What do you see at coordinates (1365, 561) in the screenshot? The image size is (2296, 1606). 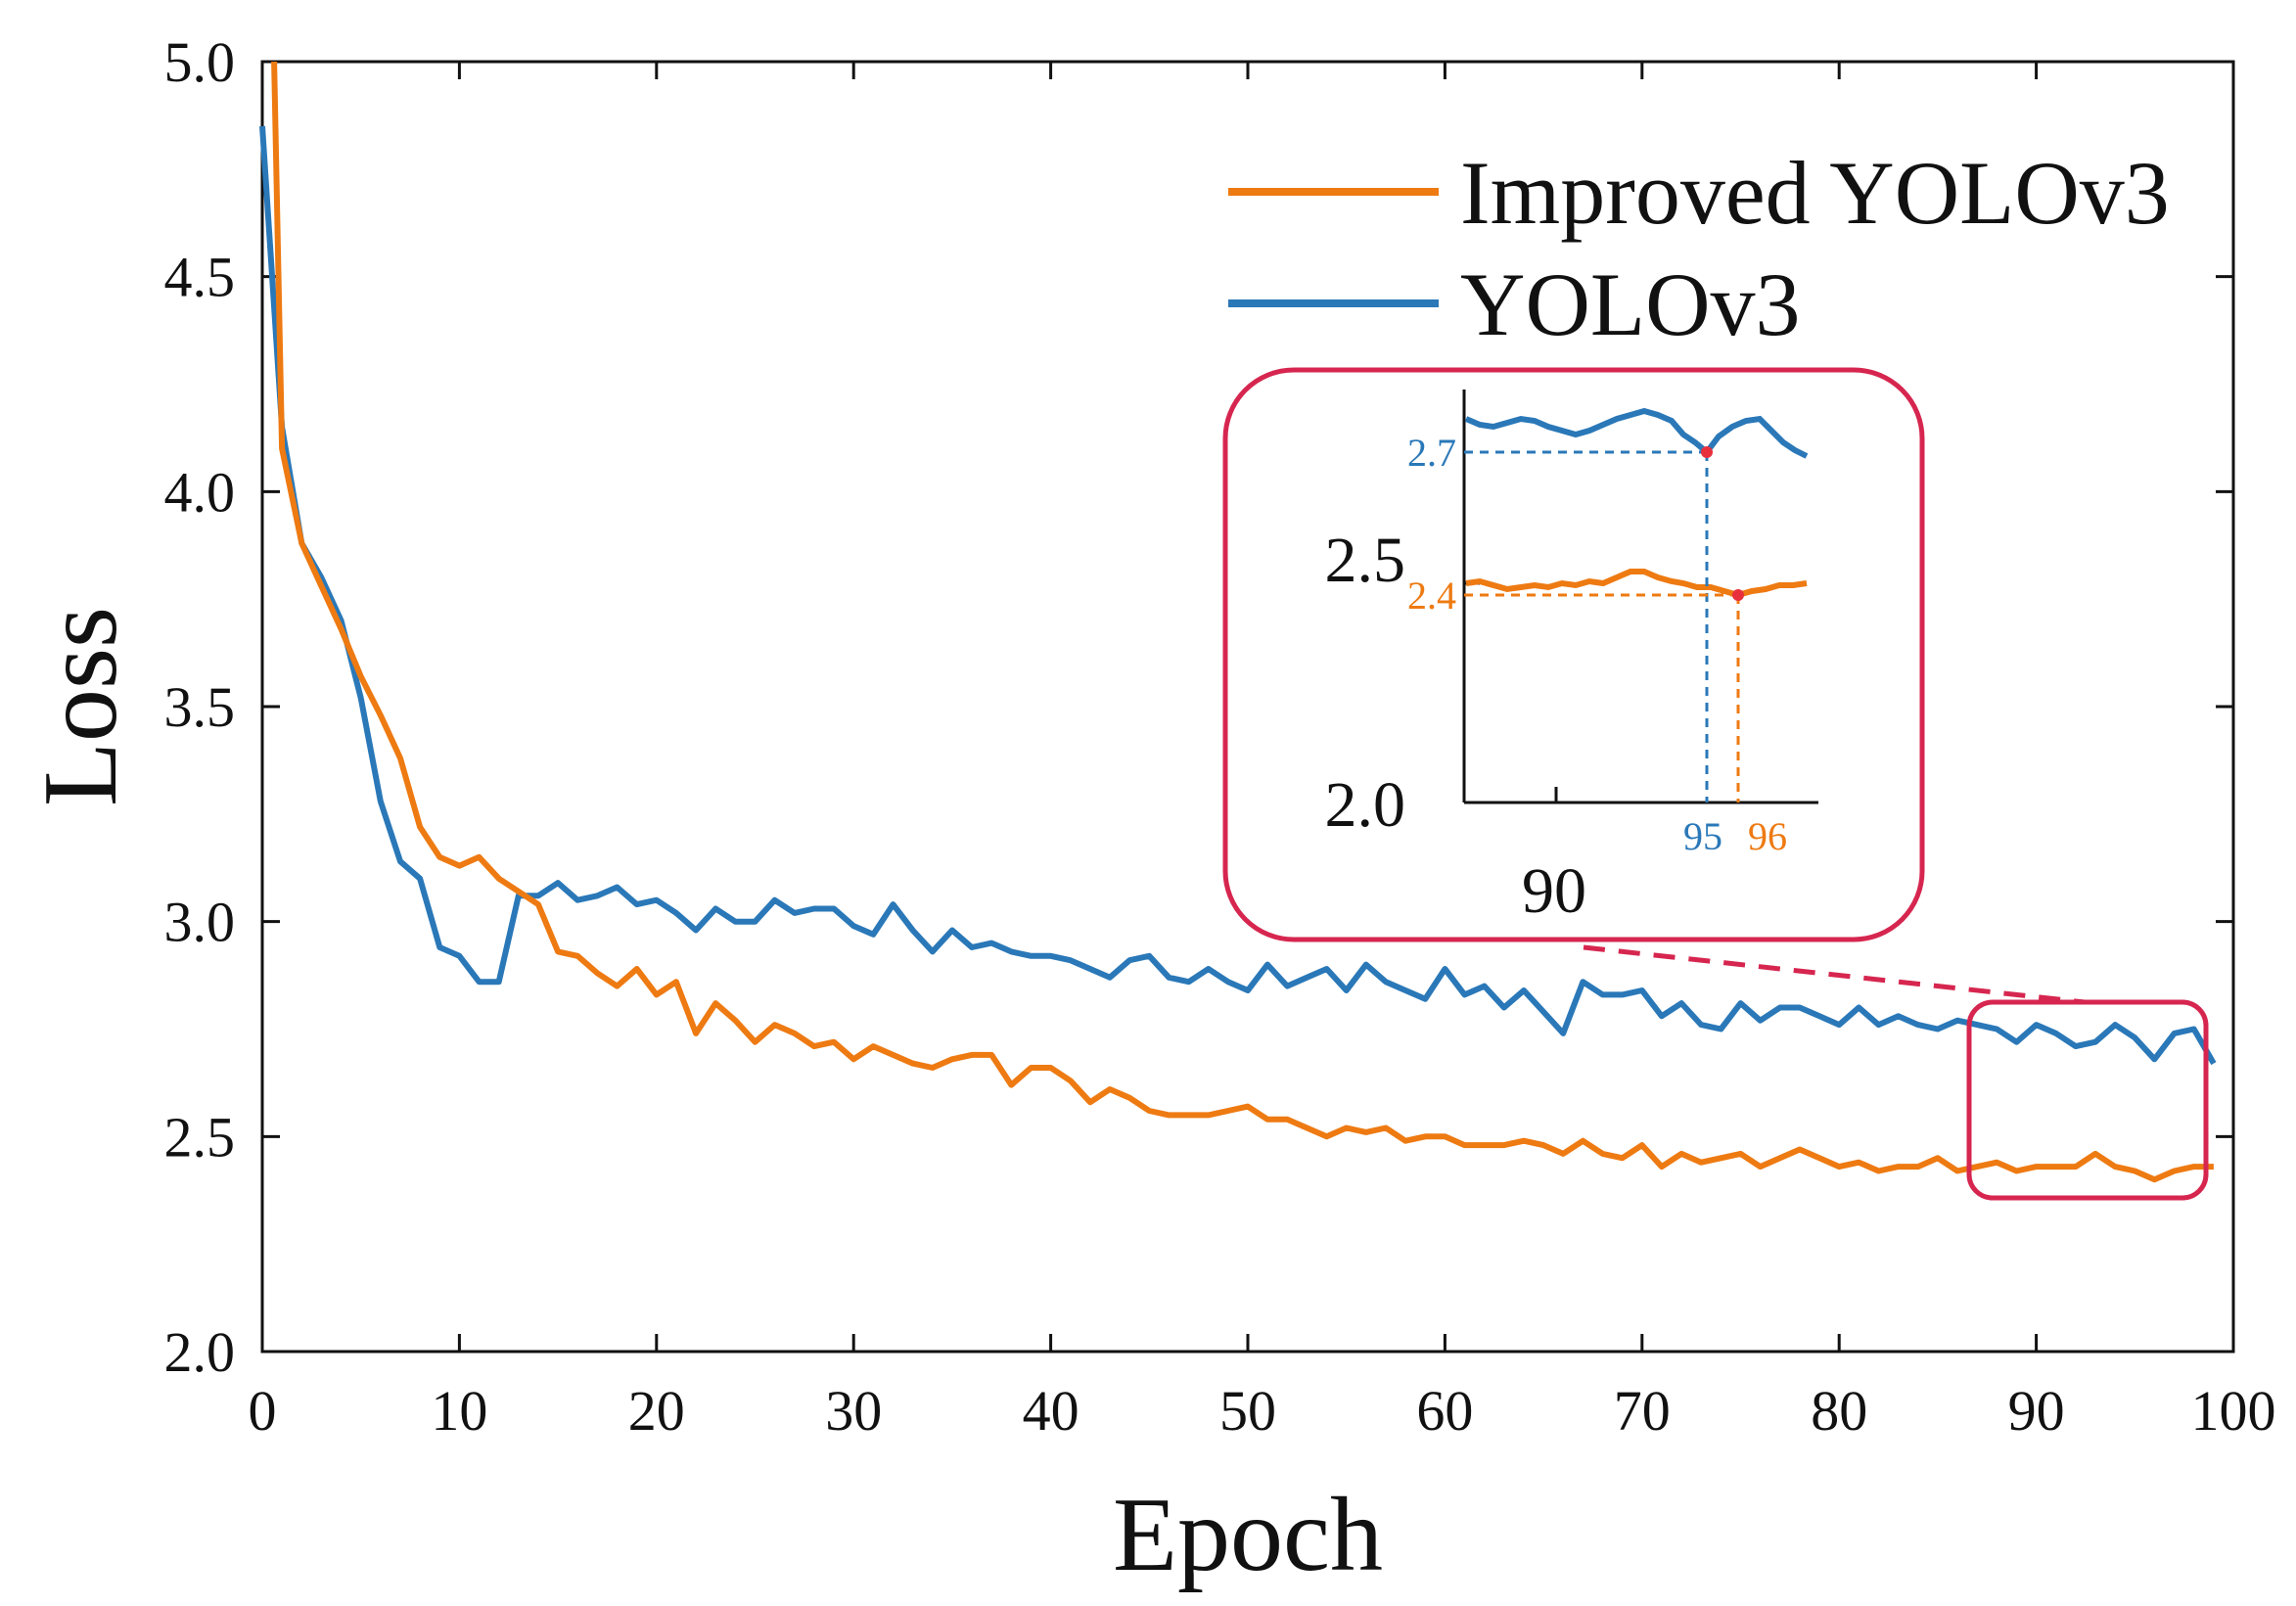 I see `inset-y-label-2-5: 2.5` at bounding box center [1365, 561].